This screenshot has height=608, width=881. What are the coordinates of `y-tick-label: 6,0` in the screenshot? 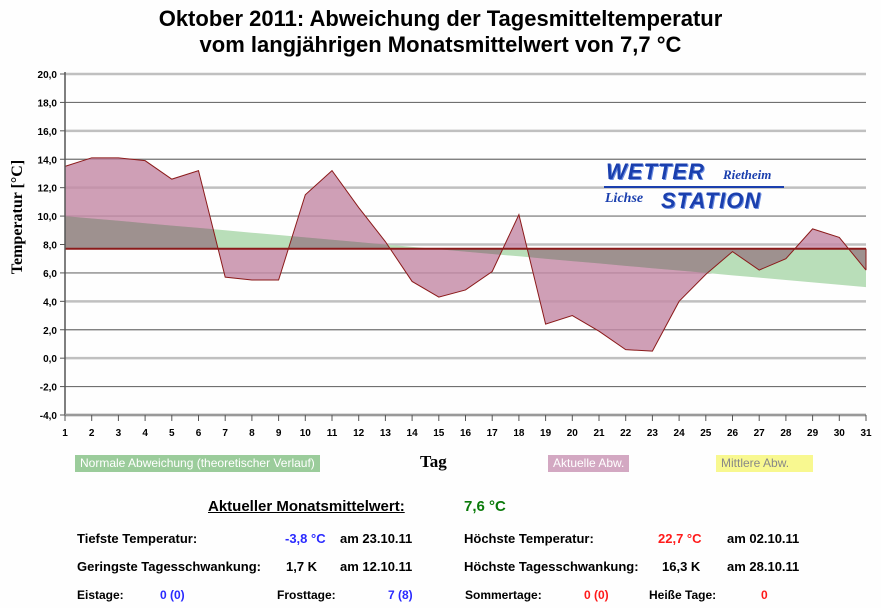 It's located at (50, 274).